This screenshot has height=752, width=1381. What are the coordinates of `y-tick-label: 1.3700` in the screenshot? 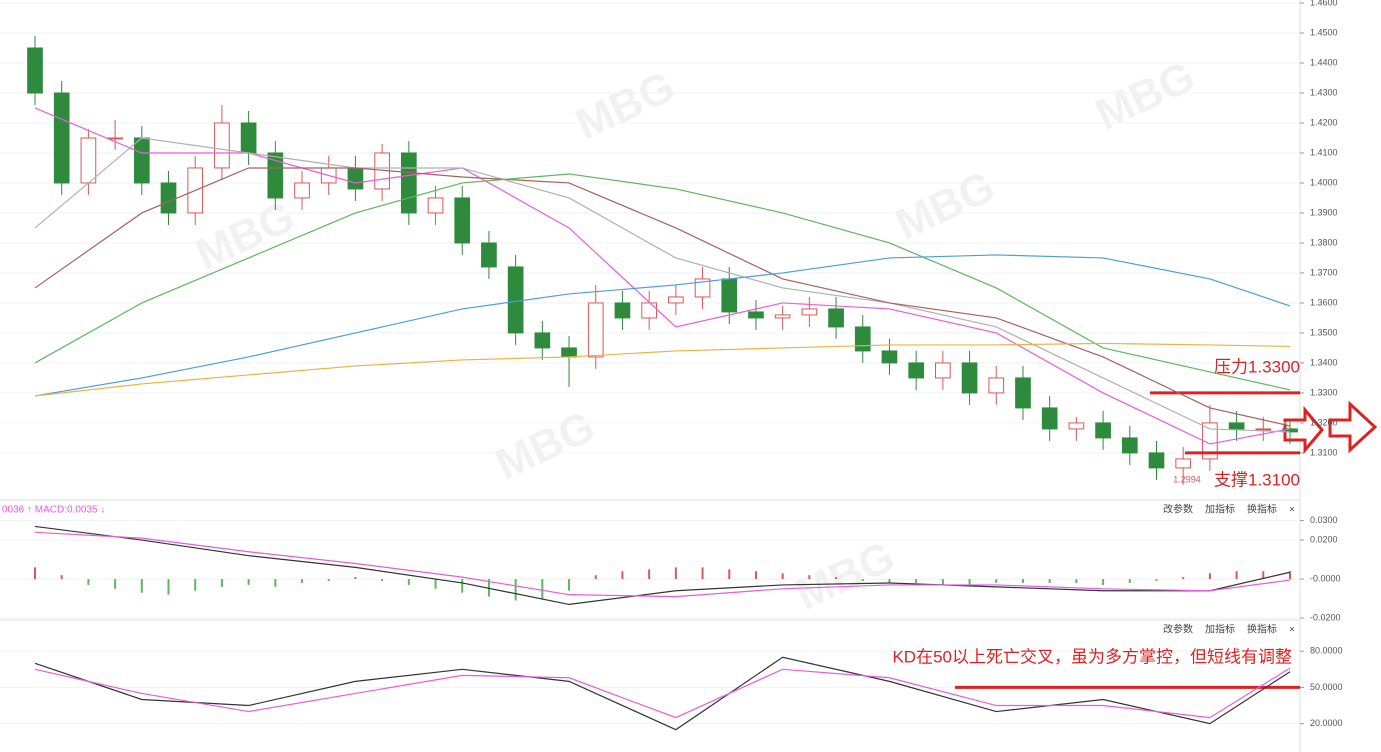 It's located at (1324, 272).